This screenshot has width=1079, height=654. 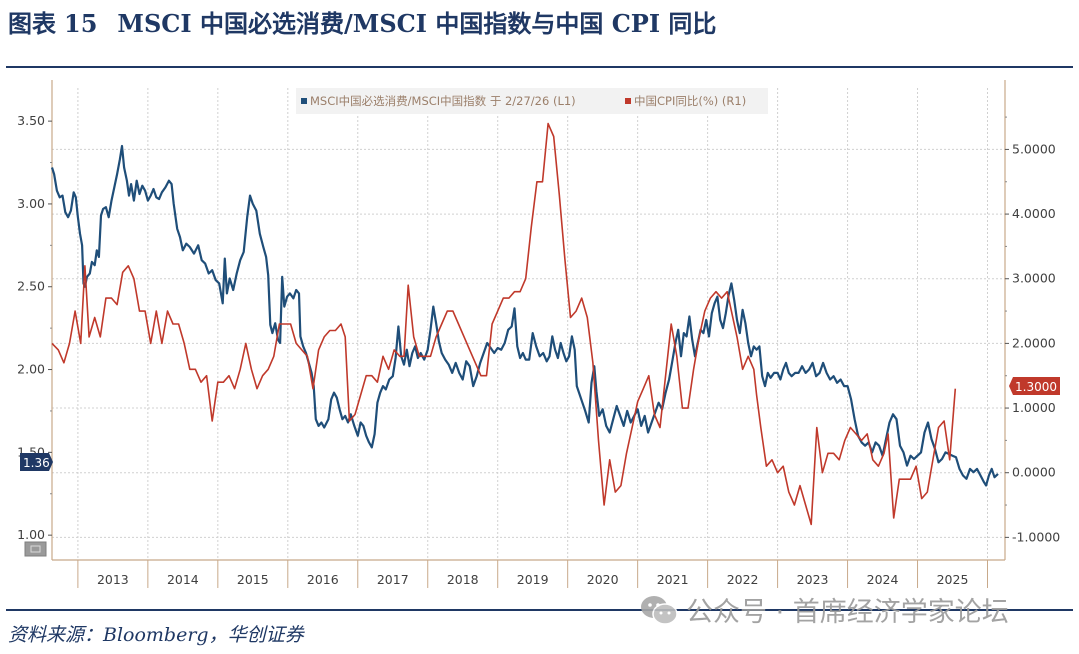 What do you see at coordinates (1034, 148) in the screenshot?
I see `y-right-tick-label: 5.0000` at bounding box center [1034, 148].